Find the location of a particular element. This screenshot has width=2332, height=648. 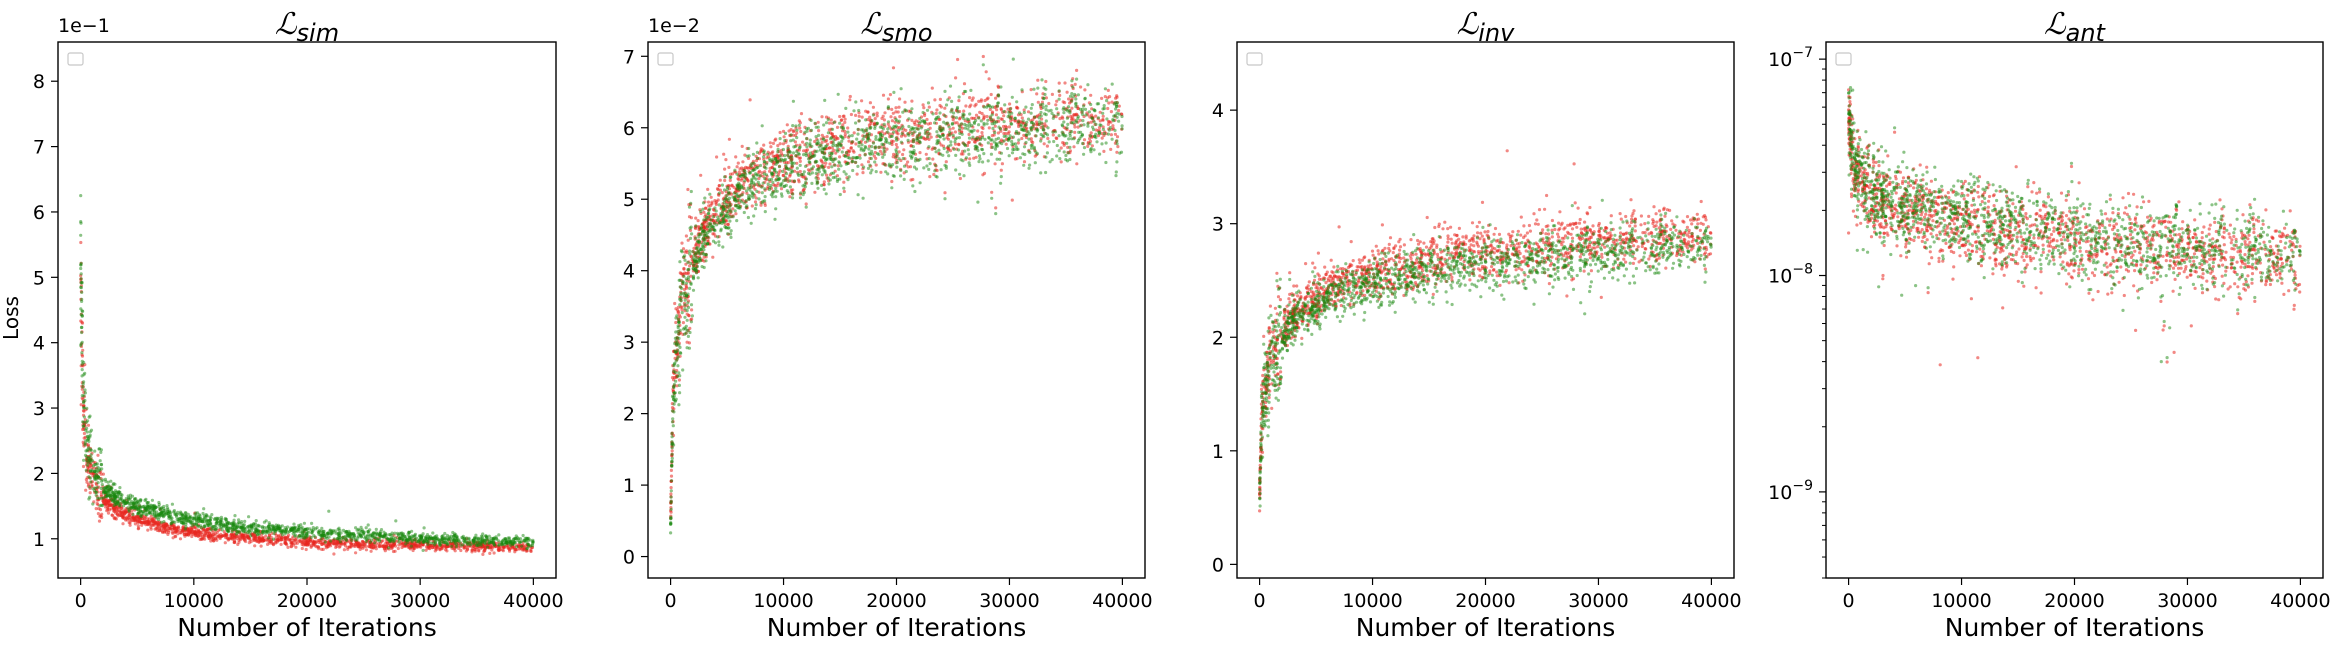

x-axis-label: Number of Iterations is located at coordinates (307, 627).